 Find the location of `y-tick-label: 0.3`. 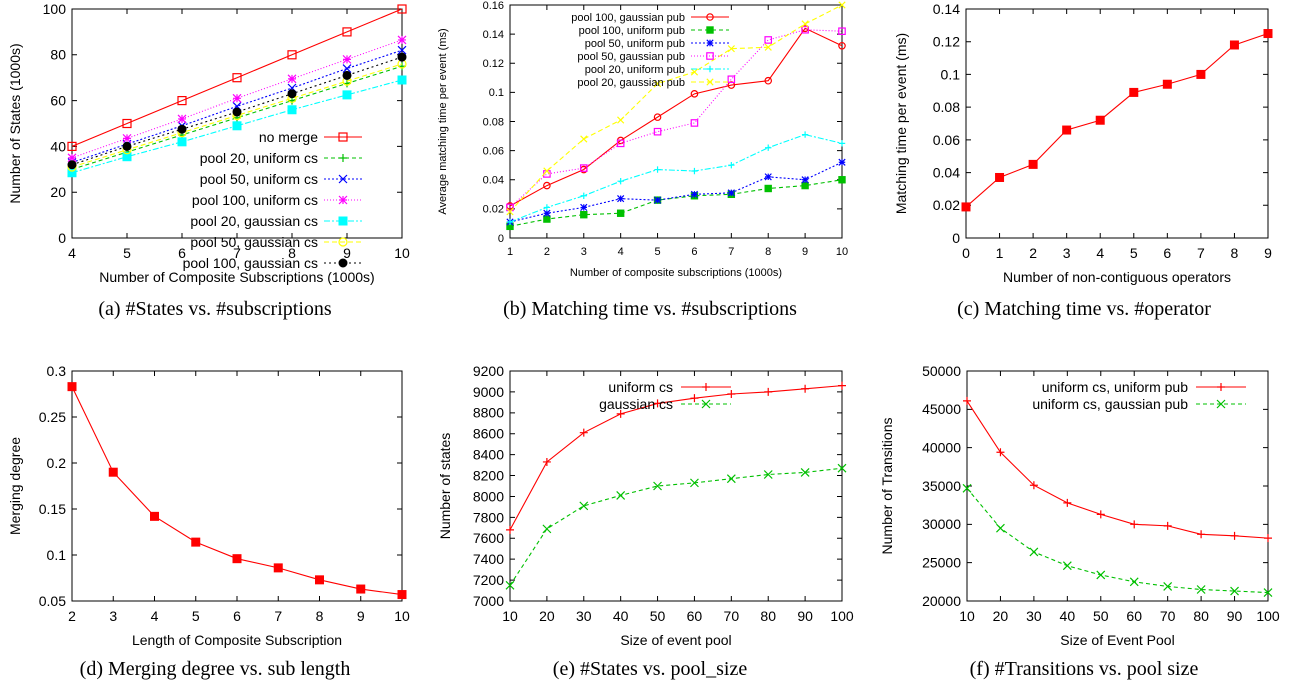

y-tick-label: 0.3 is located at coordinates (57, 371).